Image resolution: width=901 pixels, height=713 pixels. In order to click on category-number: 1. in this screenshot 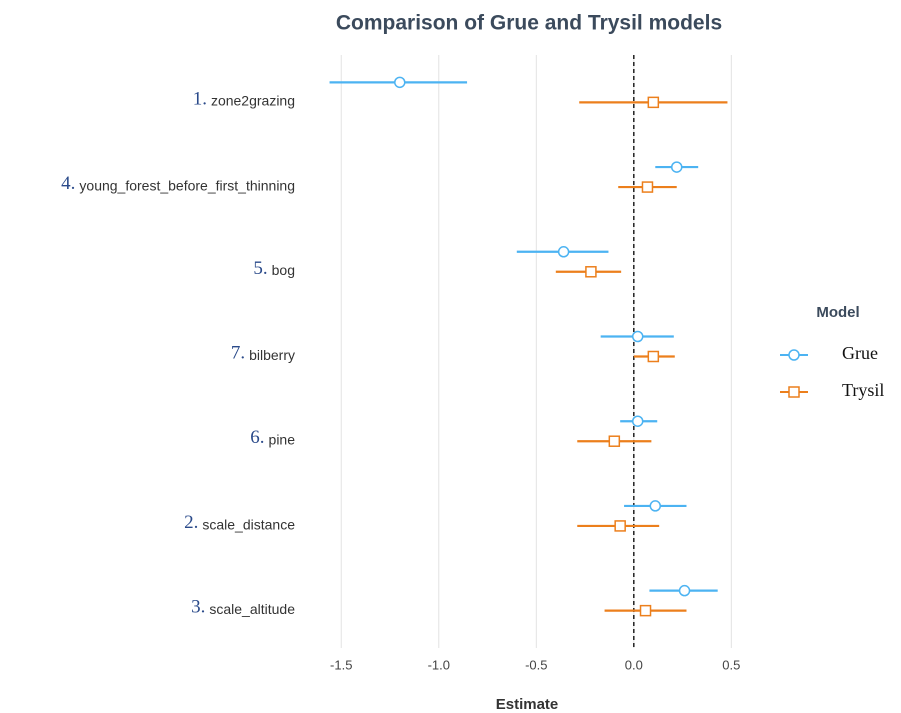, I will do `click(200, 98)`.